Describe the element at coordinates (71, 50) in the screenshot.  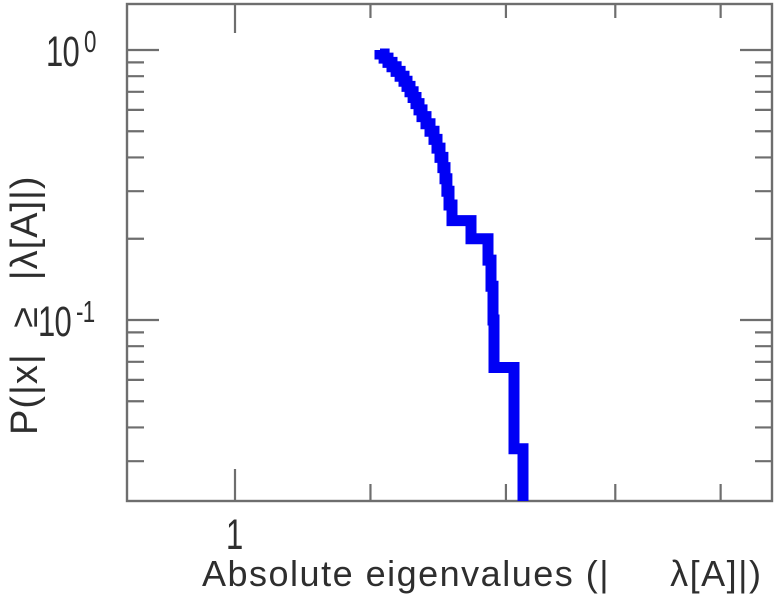
I see `y-tick-label-1e0: 10 0` at that location.